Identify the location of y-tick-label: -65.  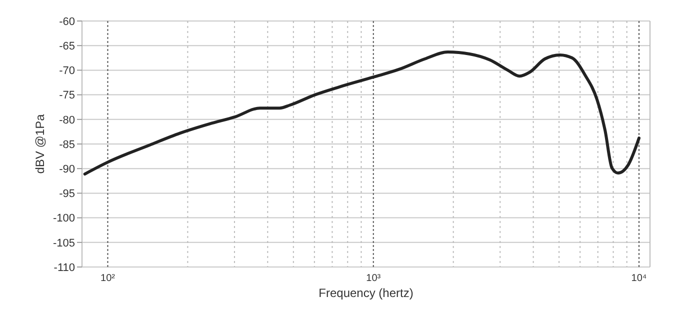
(67, 46).